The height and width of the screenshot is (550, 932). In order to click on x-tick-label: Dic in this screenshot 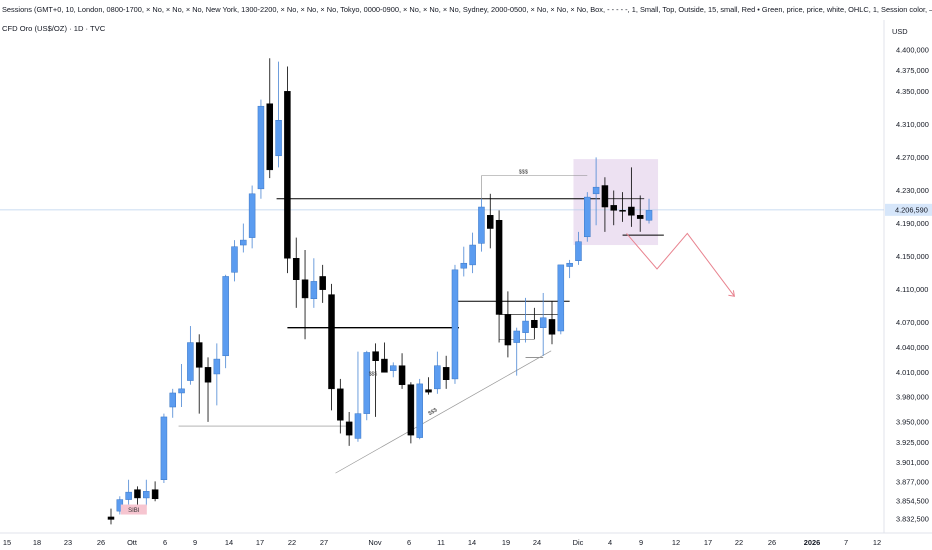, I will do `click(578, 542)`.